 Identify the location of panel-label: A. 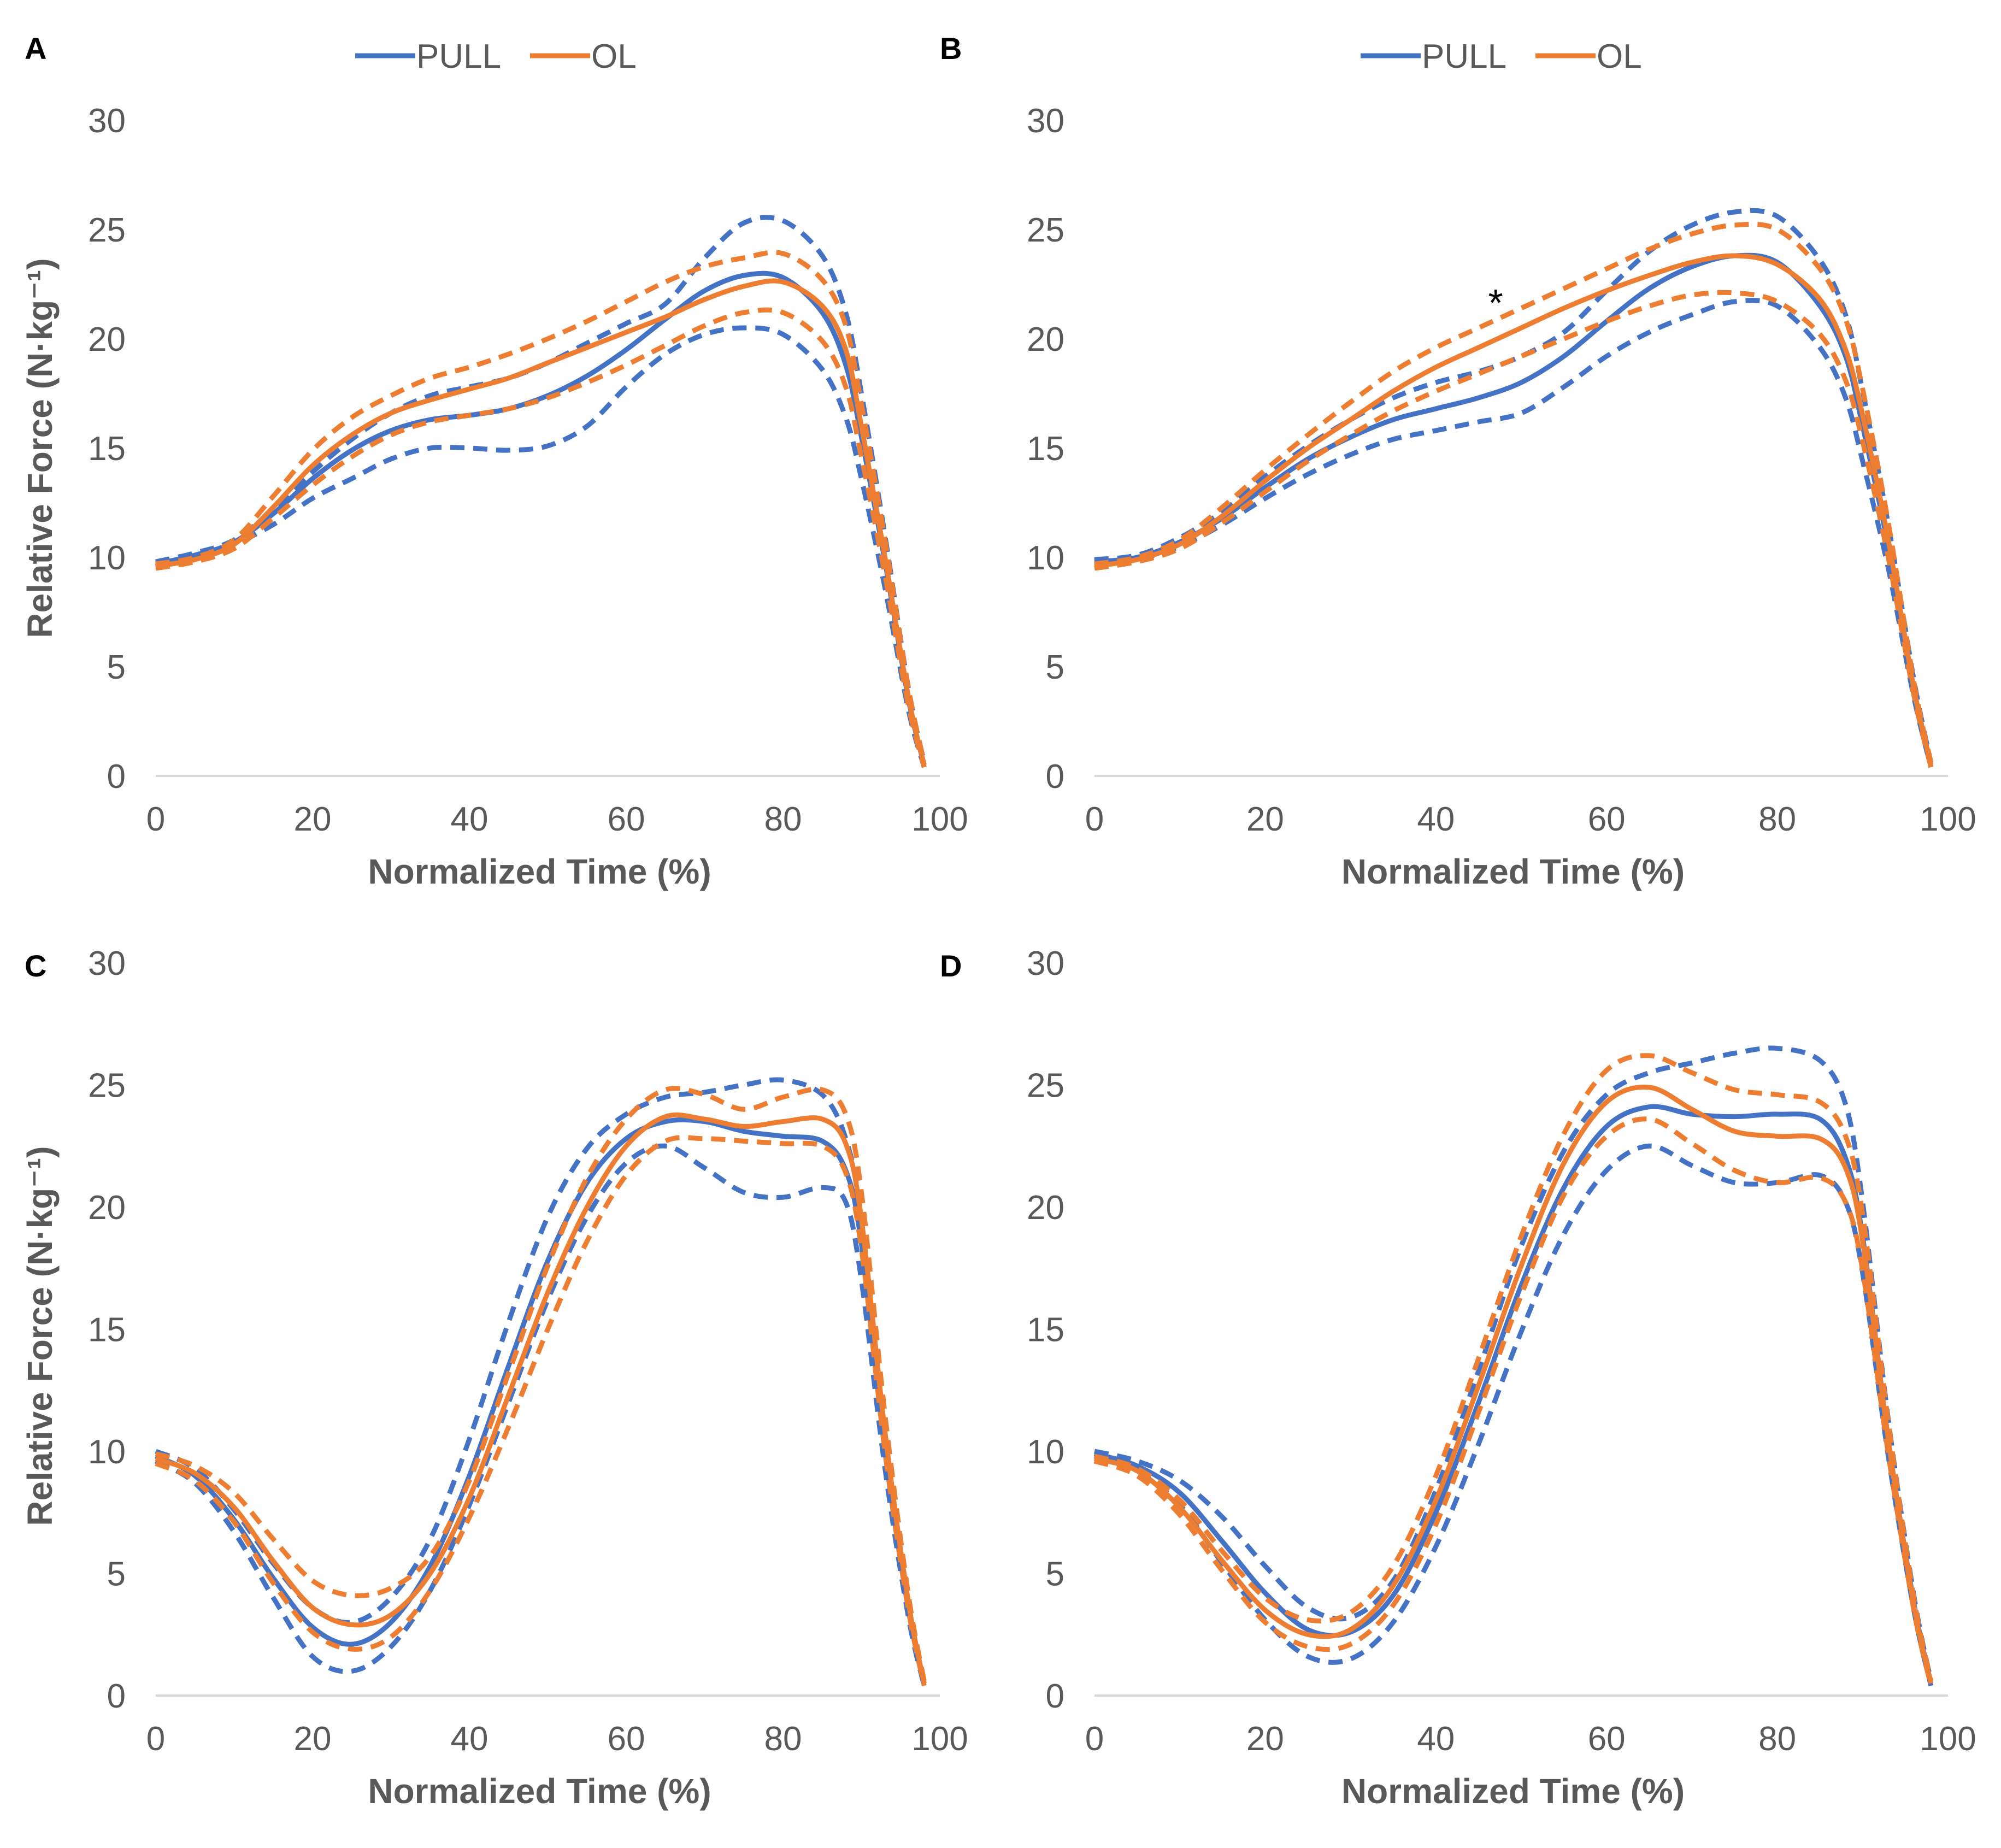
(35, 49).